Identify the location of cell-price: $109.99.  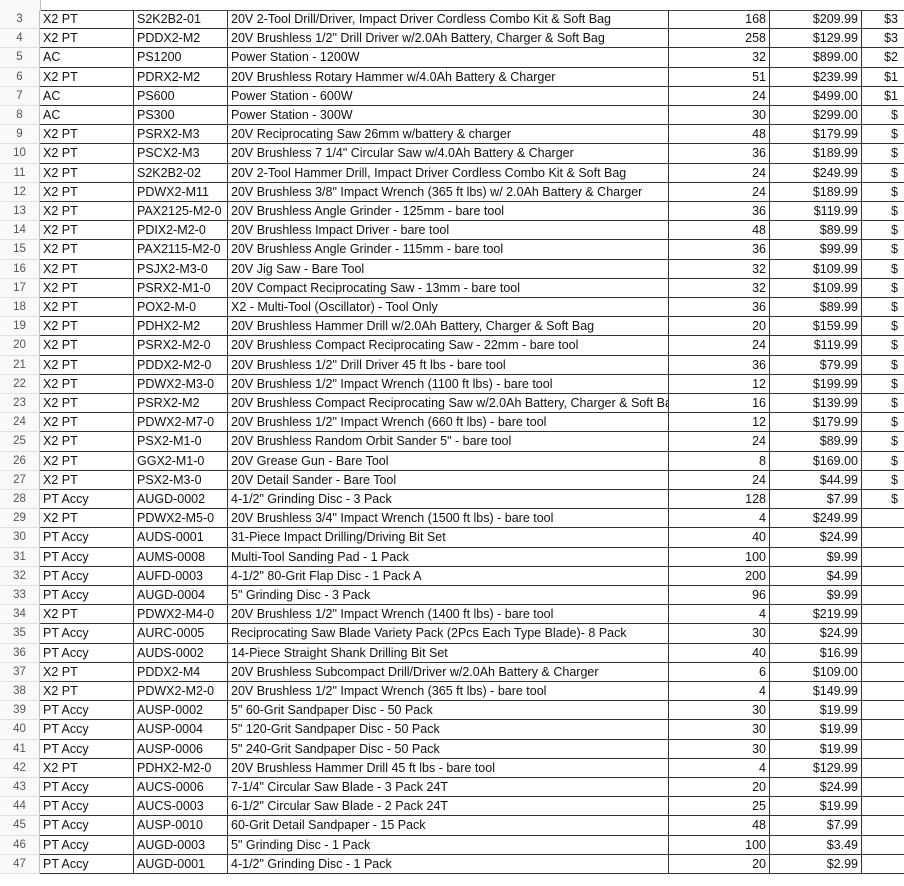
(816, 269).